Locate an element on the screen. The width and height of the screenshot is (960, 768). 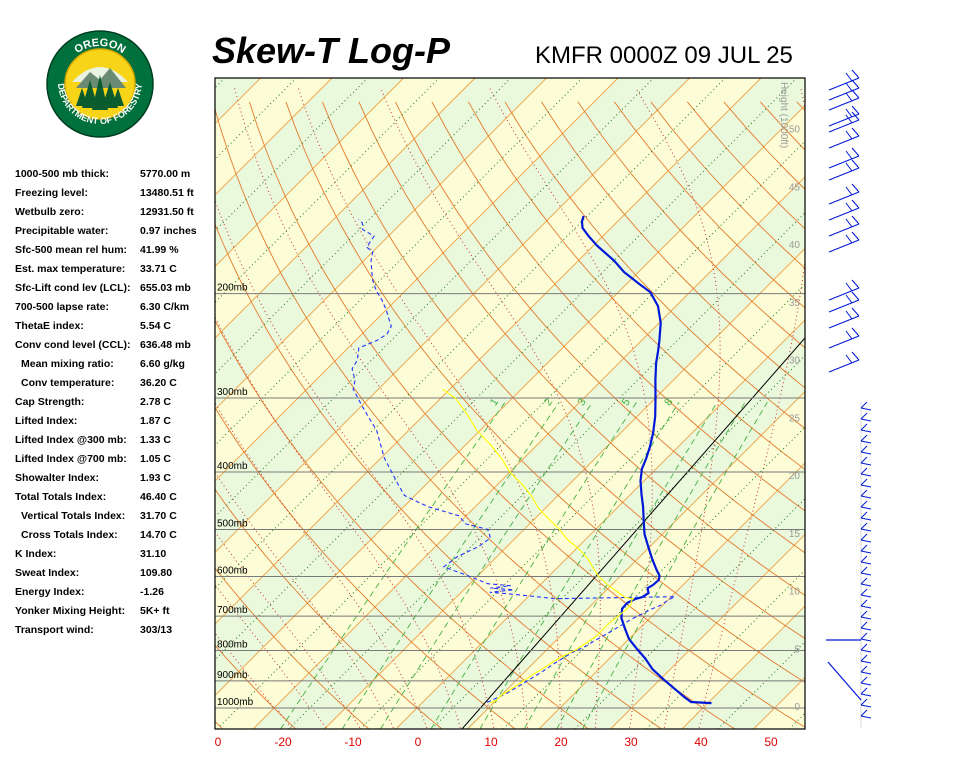
index-label: Total Totals Index: is located at coordinates (61, 497).